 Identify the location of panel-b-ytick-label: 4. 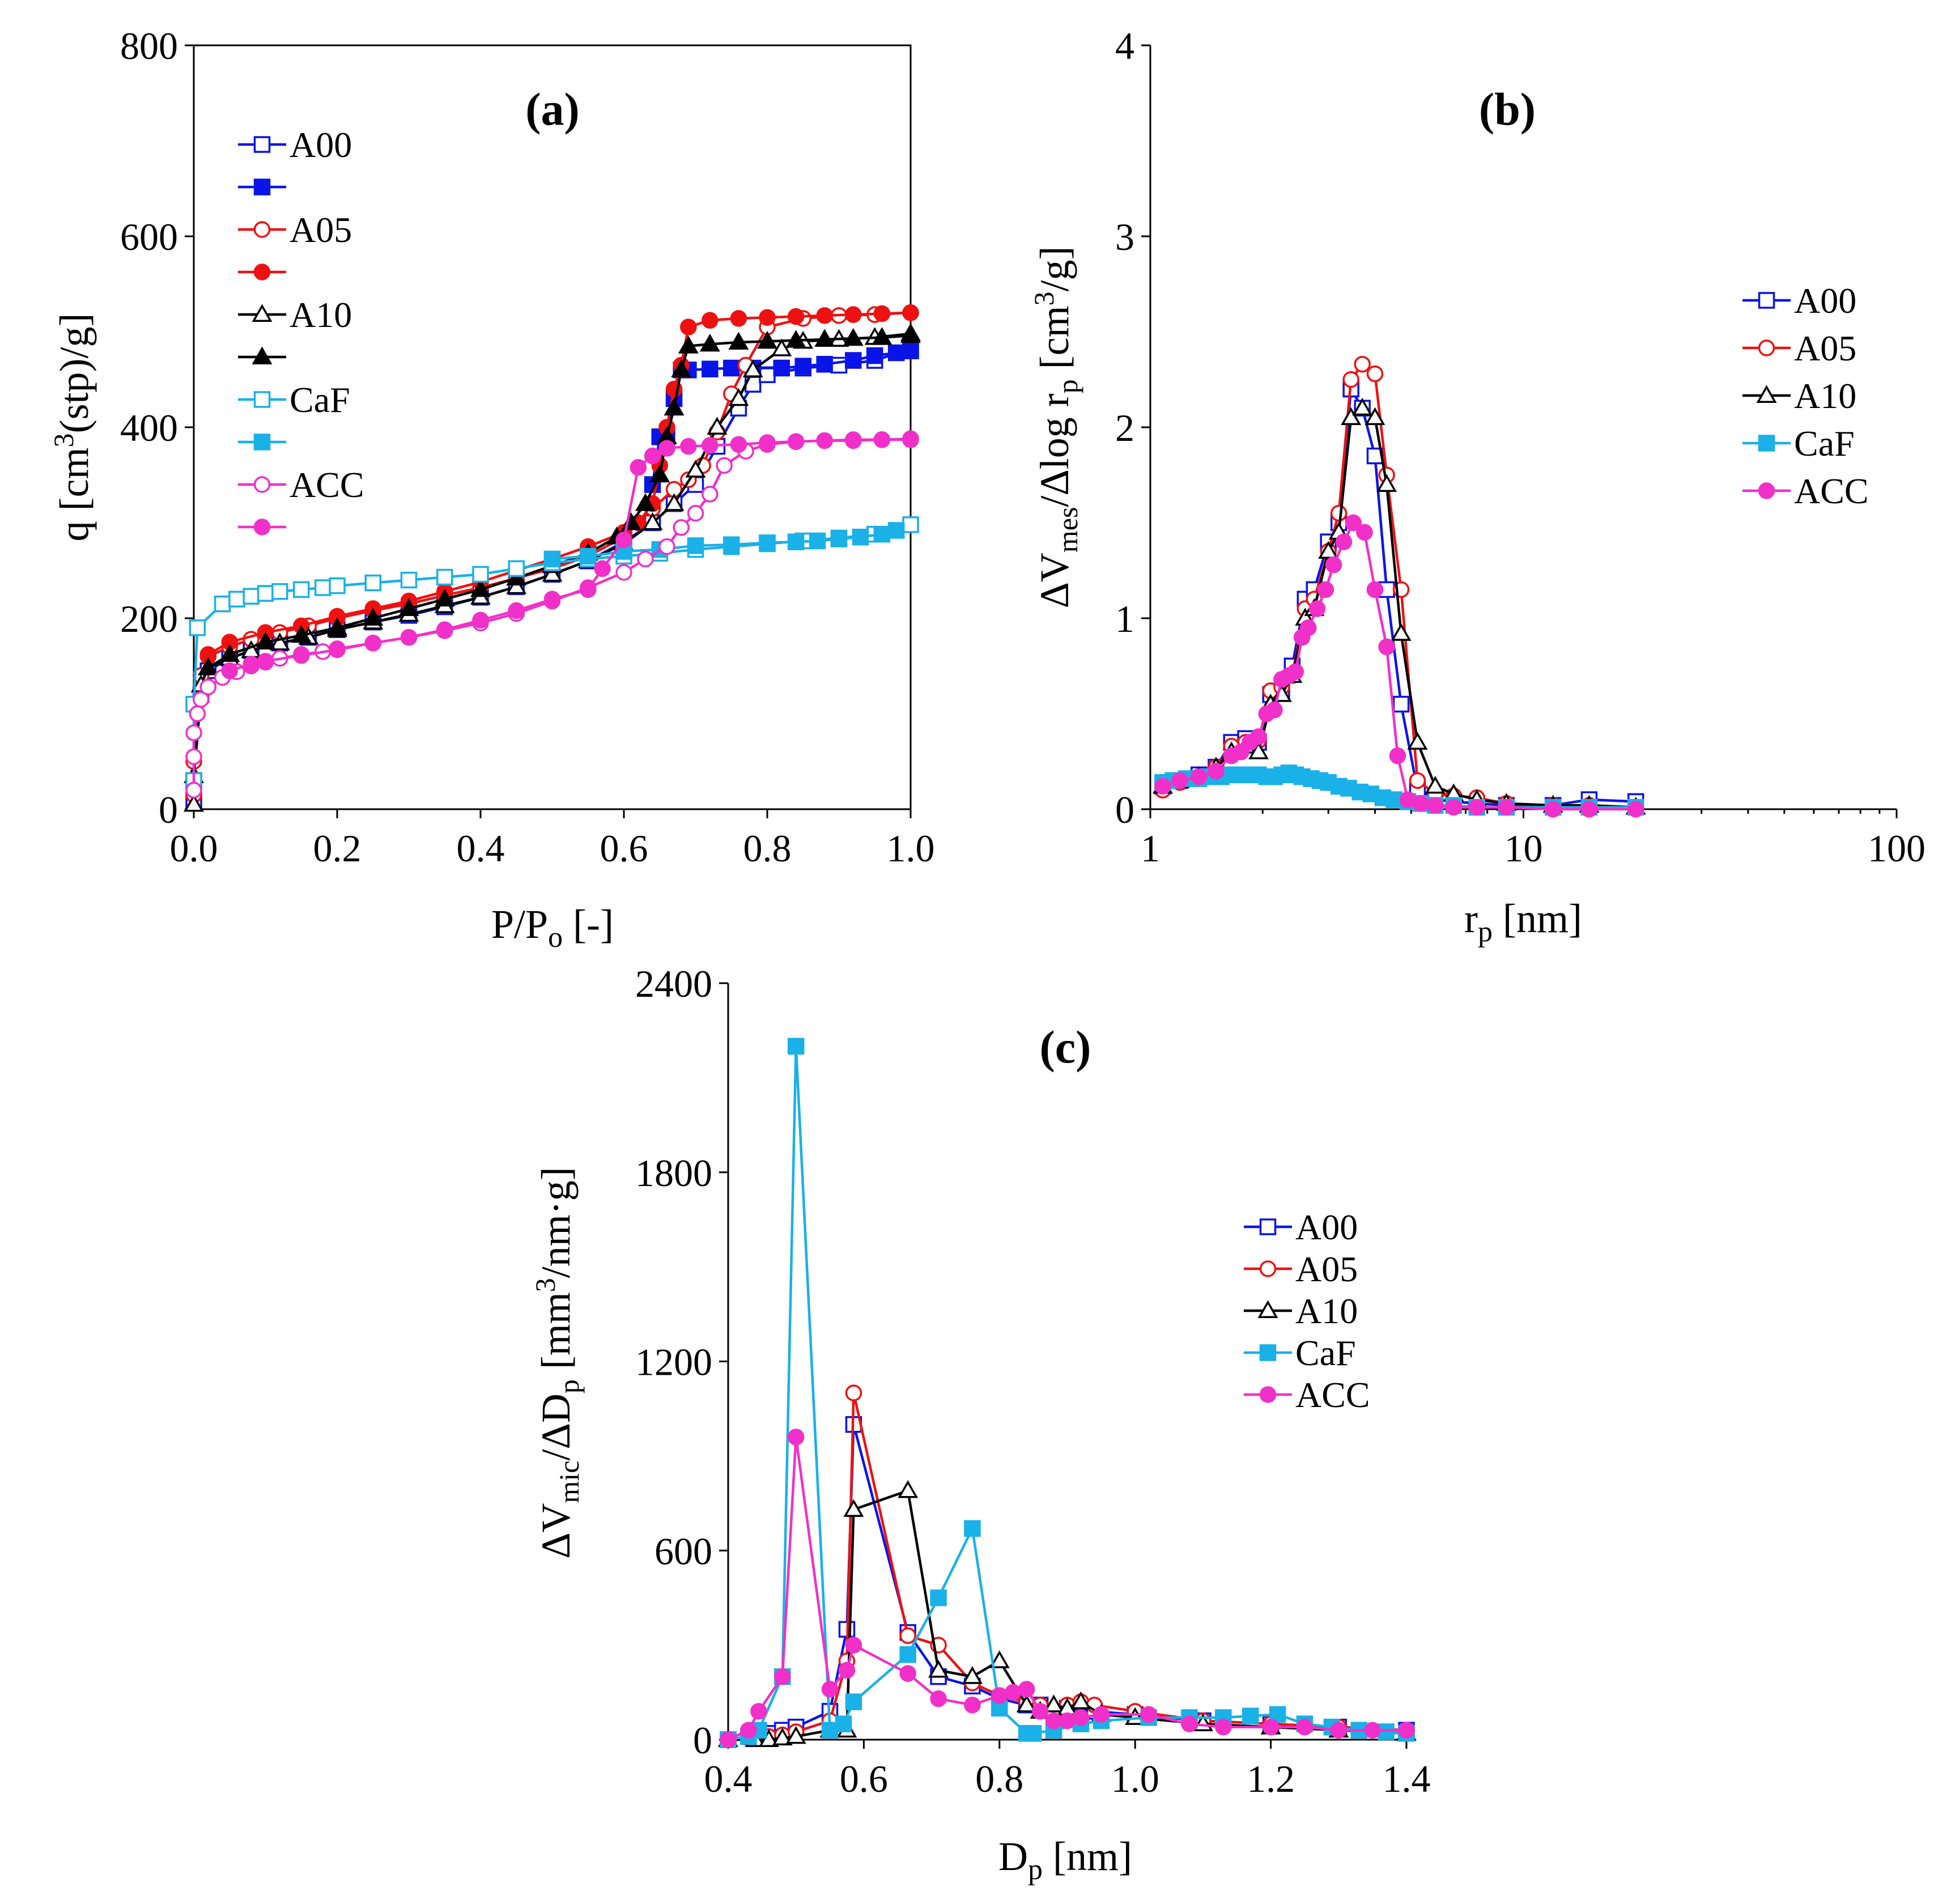
(1124, 45).